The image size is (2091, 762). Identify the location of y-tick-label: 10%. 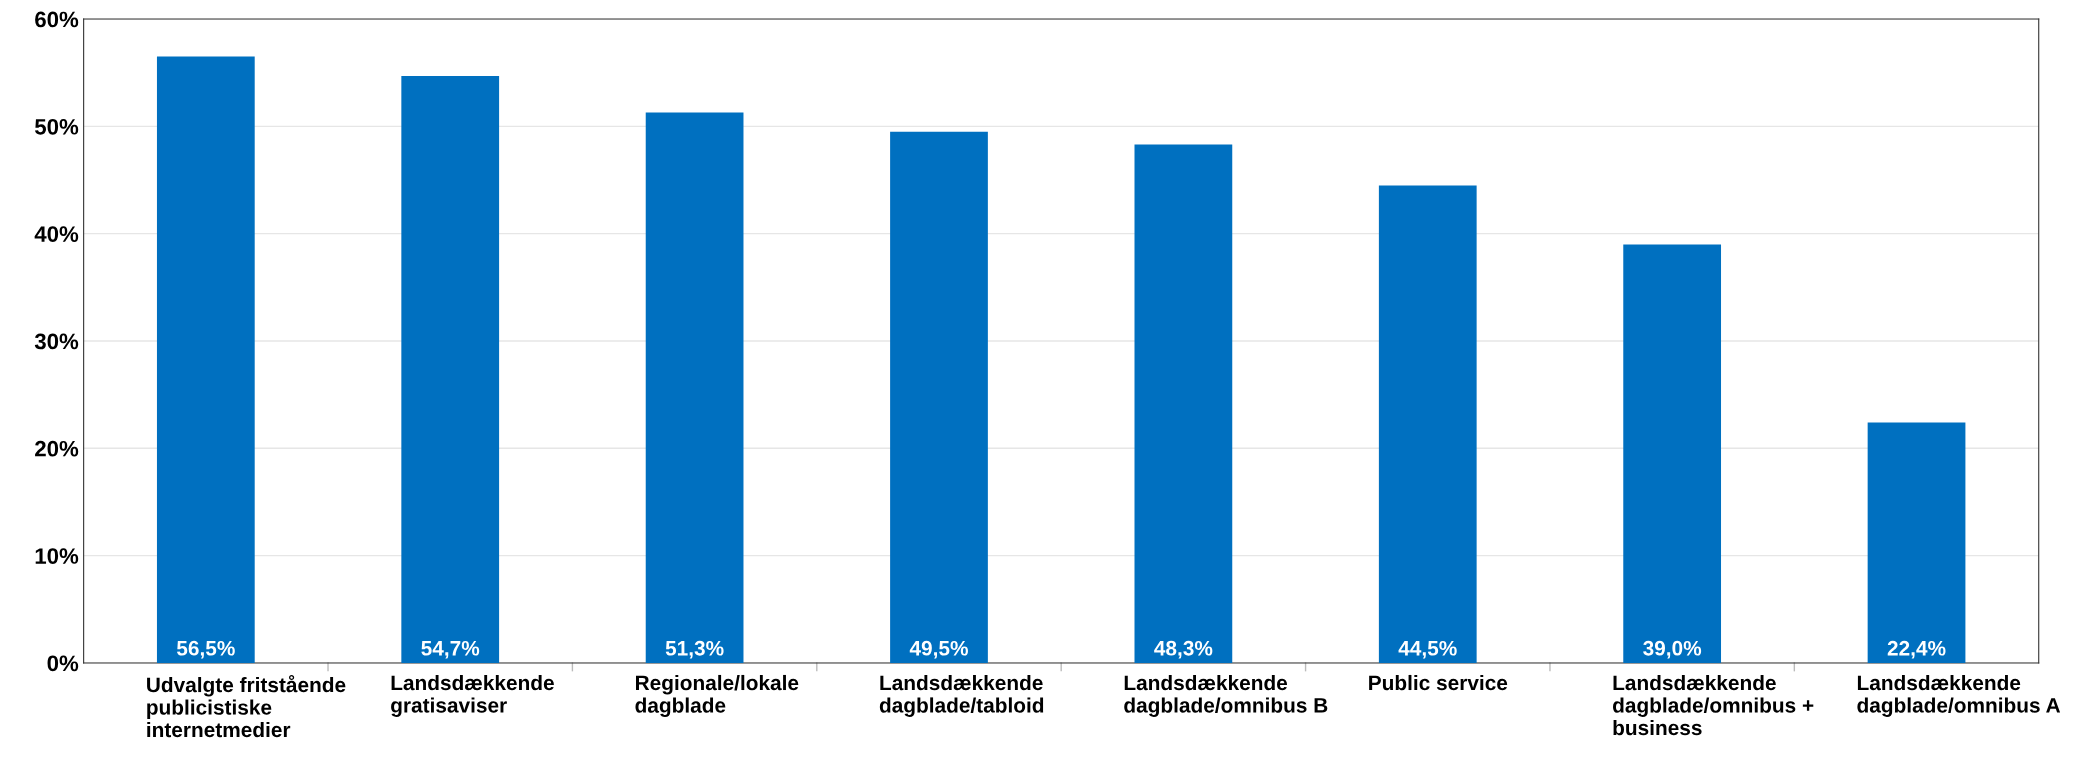
(57, 556).